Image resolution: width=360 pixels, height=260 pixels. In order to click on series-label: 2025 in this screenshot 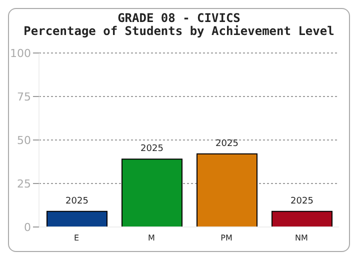, I will do `click(77, 201)`.